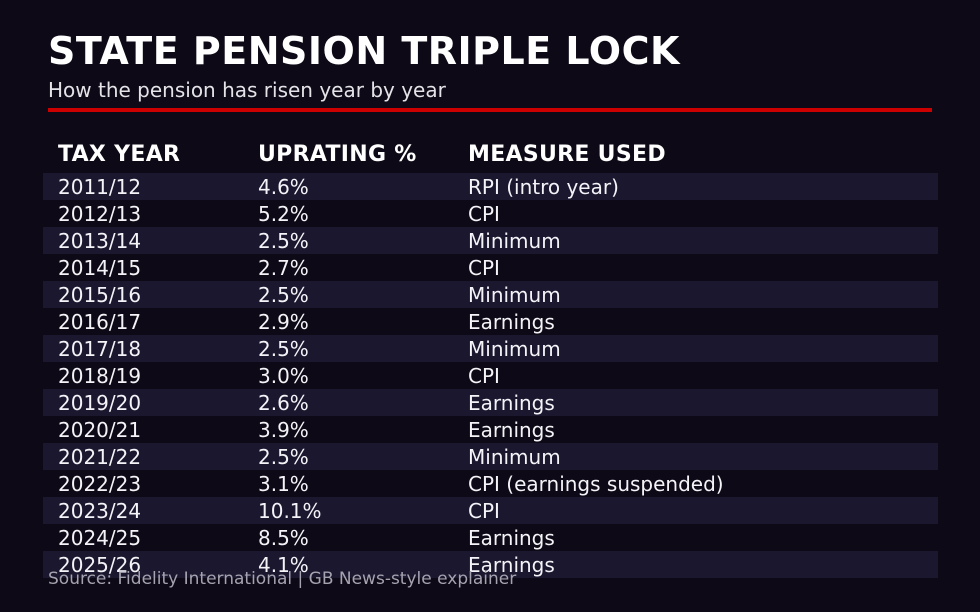 This screenshot has height=612, width=980. I want to click on table-header-row: TAX YEAR UPRATING % MEASURE USED, so click(490, 154).